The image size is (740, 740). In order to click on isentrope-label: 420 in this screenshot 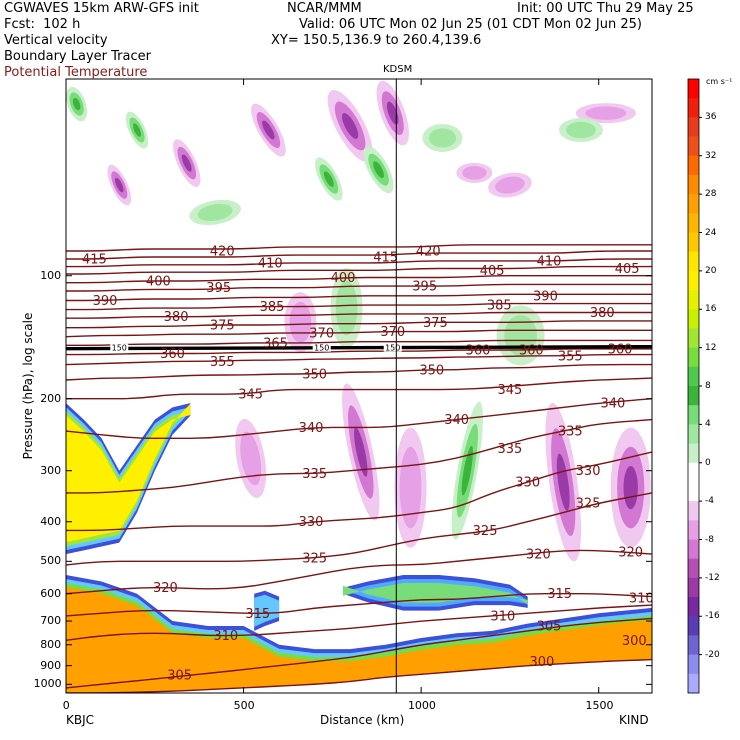, I will do `click(222, 252)`.